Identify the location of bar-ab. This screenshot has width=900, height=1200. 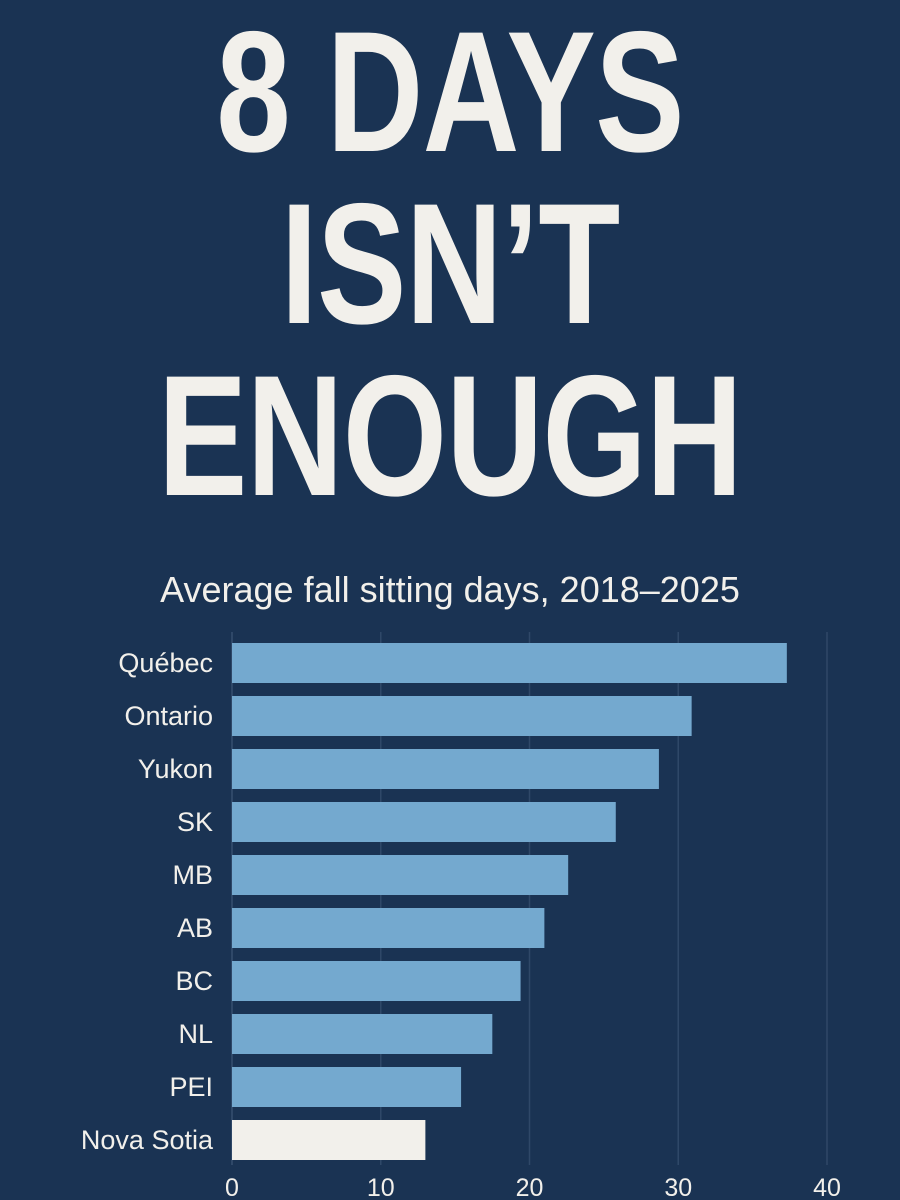
(388, 928).